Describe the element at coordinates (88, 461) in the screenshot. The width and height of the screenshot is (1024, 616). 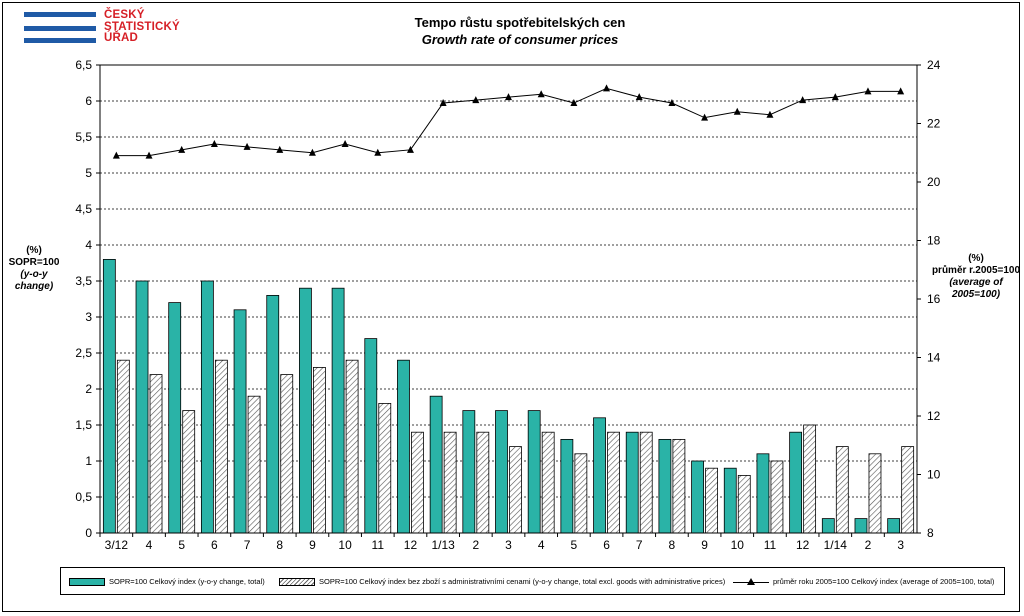
I see `left-tick-label: 1` at that location.